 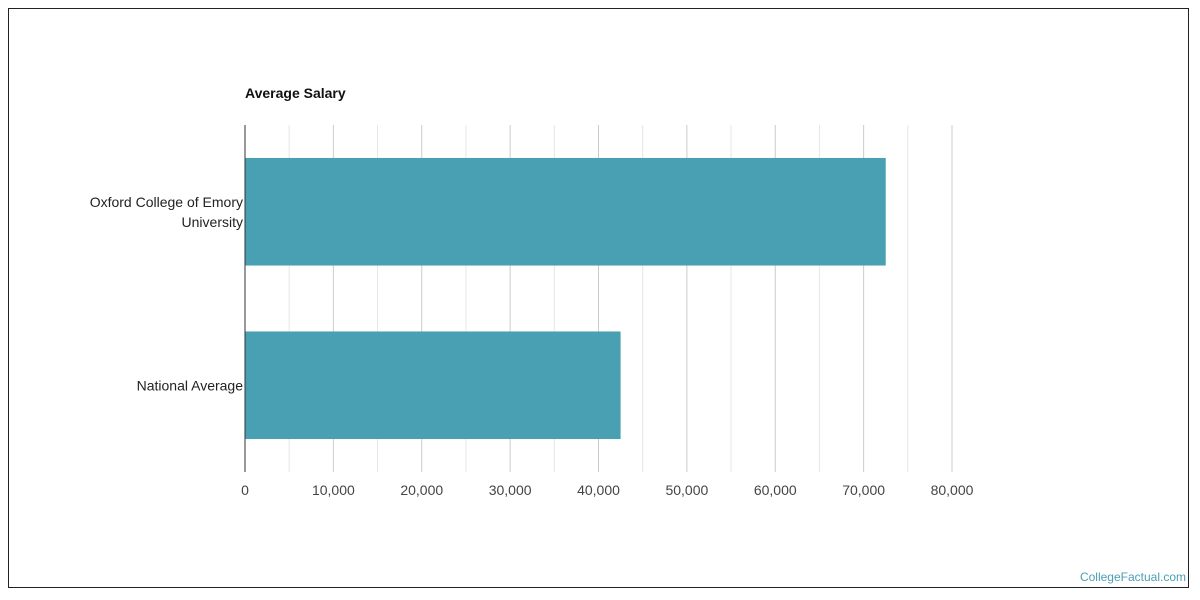 What do you see at coordinates (166, 212) in the screenshot?
I see `y-category-label: Oxford College of Emory University` at bounding box center [166, 212].